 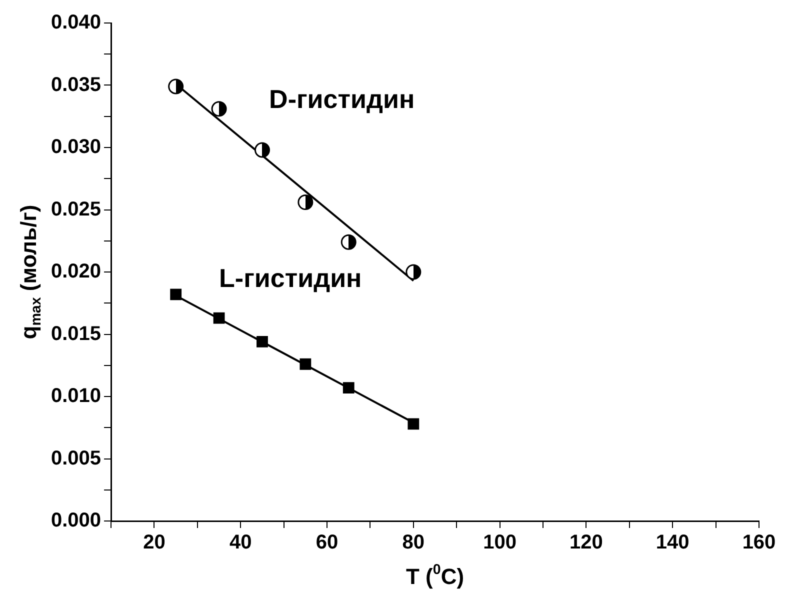 What do you see at coordinates (500, 543) in the screenshot?
I see `x-tick-label: 100` at bounding box center [500, 543].